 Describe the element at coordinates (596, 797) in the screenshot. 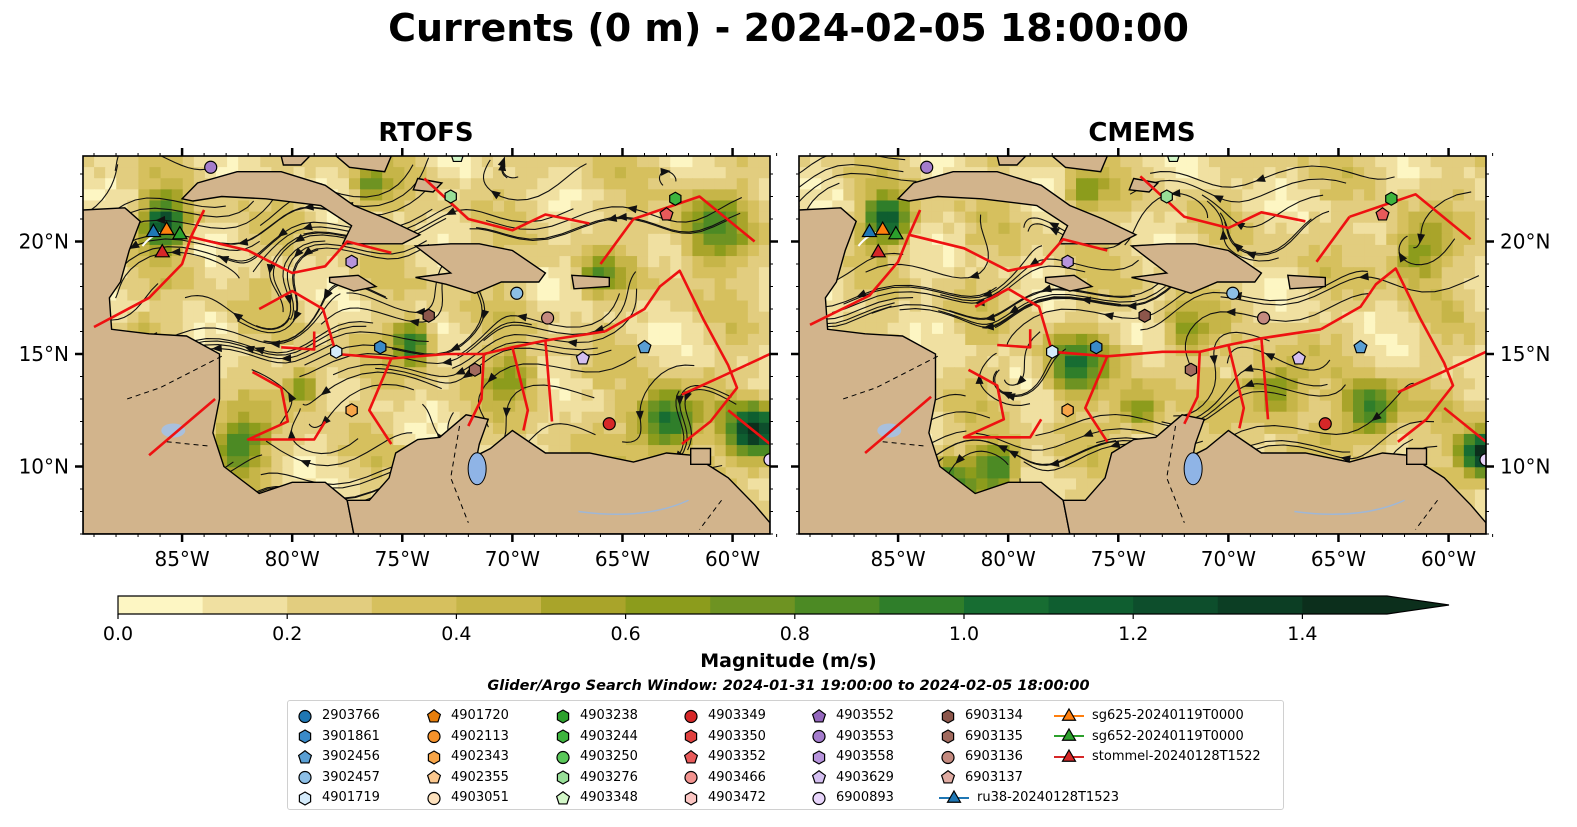

I see `legend-item-4903348: 4903348` at that location.